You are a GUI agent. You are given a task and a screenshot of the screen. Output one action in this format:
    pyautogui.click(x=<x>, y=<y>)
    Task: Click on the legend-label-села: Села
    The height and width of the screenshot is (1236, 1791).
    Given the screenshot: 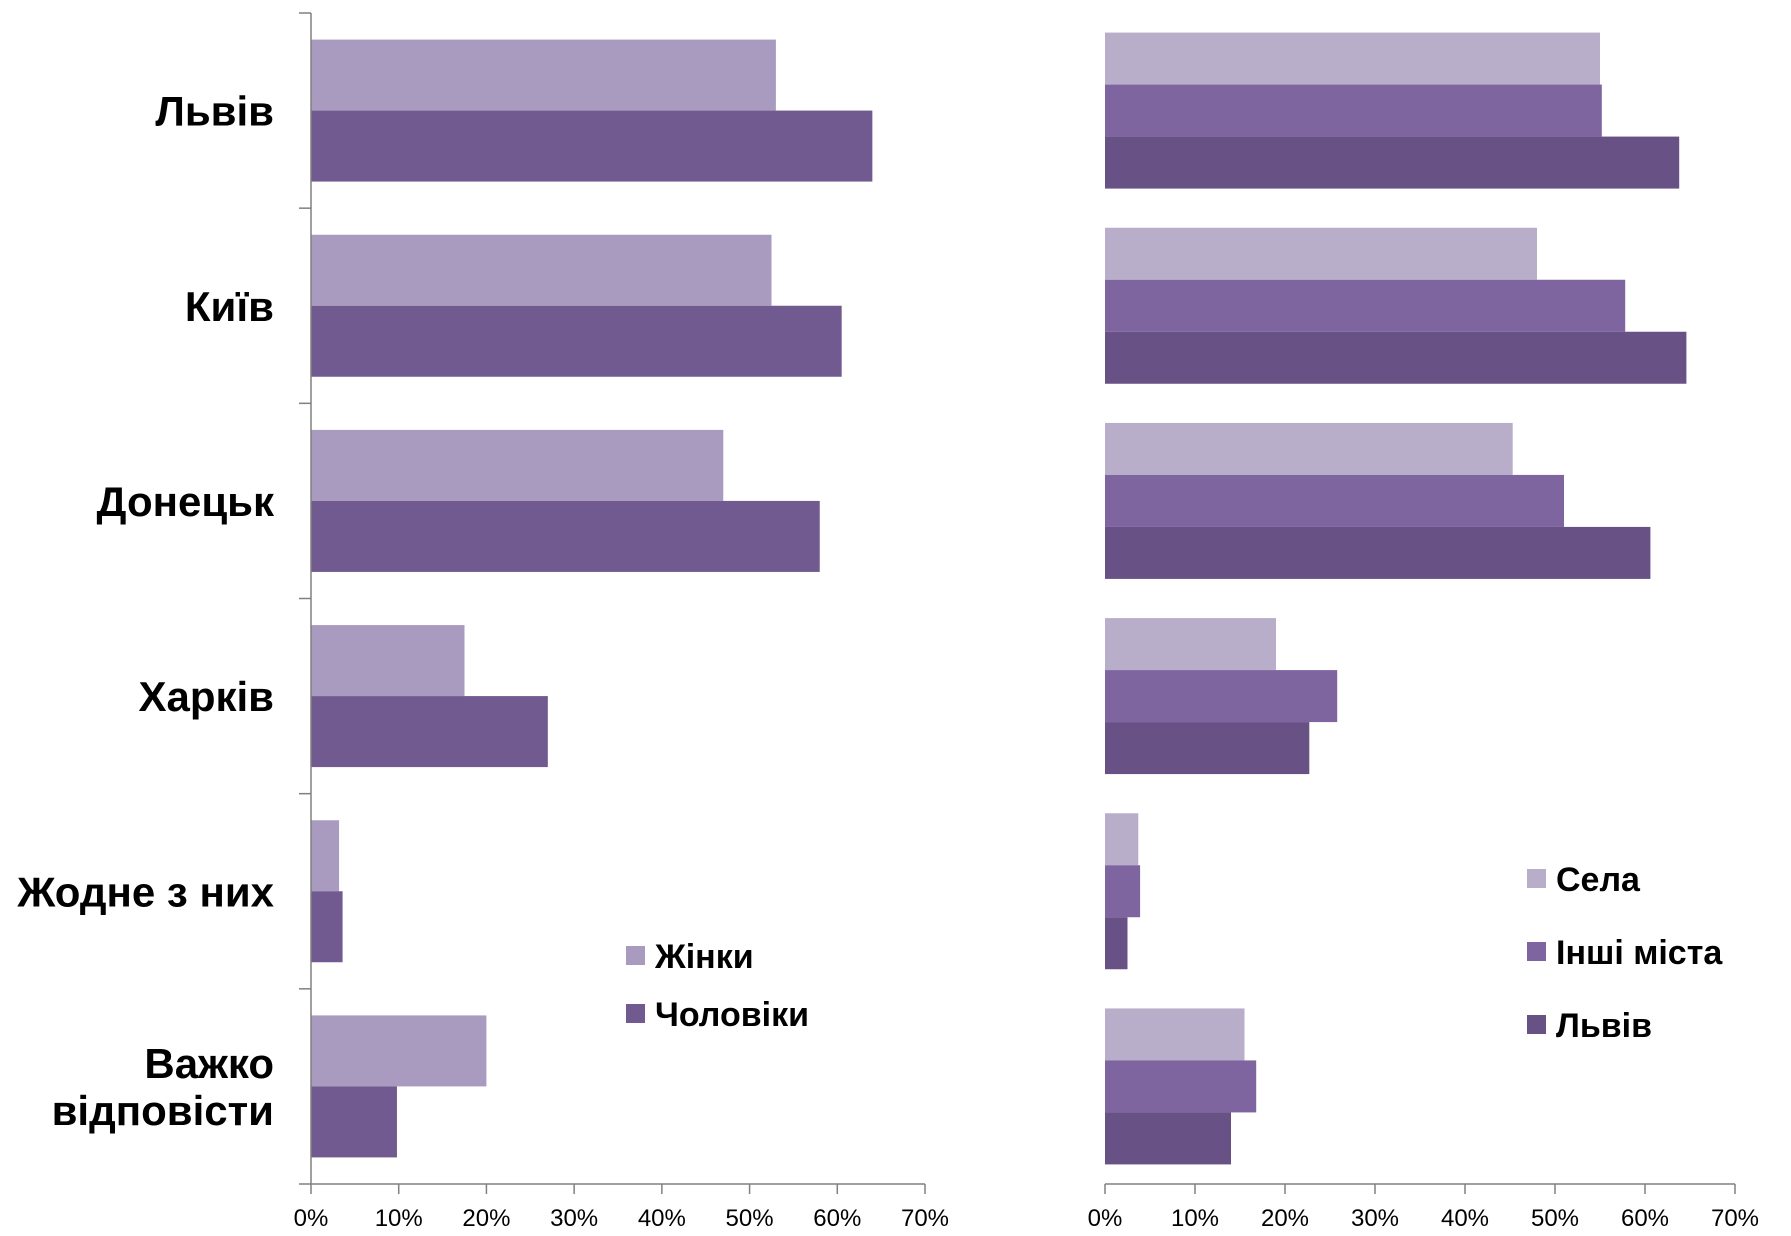 What is the action you would take?
    pyautogui.click(x=1598, y=880)
    